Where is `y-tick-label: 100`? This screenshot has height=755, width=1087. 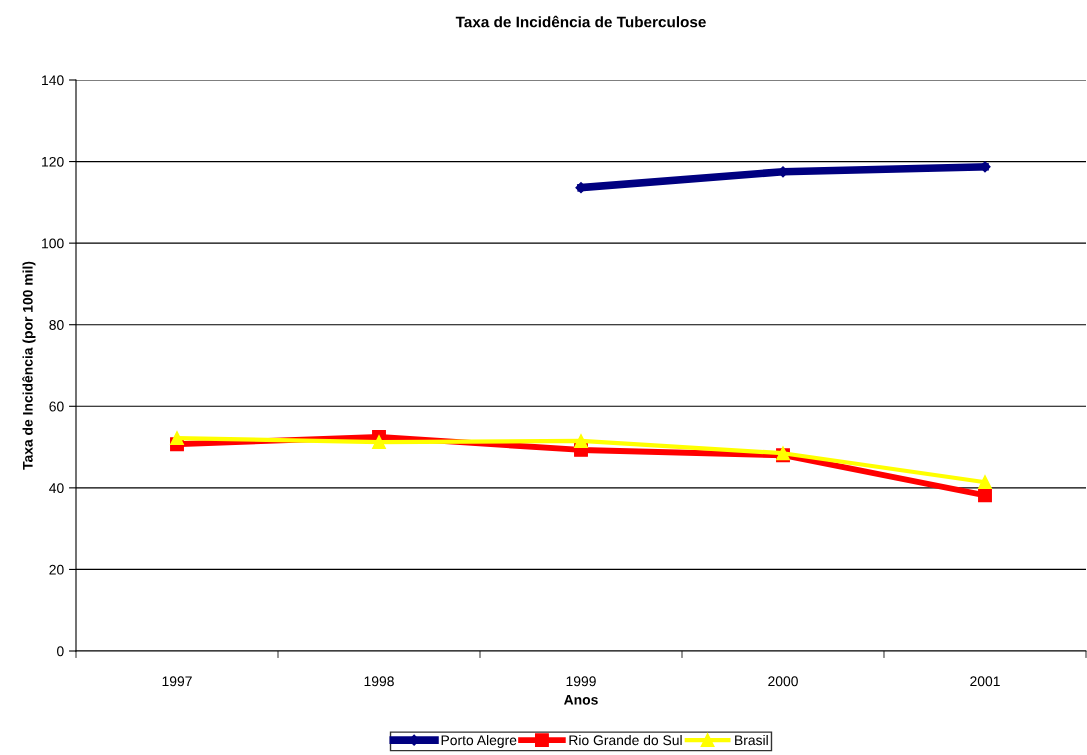
y-tick-label: 100 is located at coordinates (53, 243).